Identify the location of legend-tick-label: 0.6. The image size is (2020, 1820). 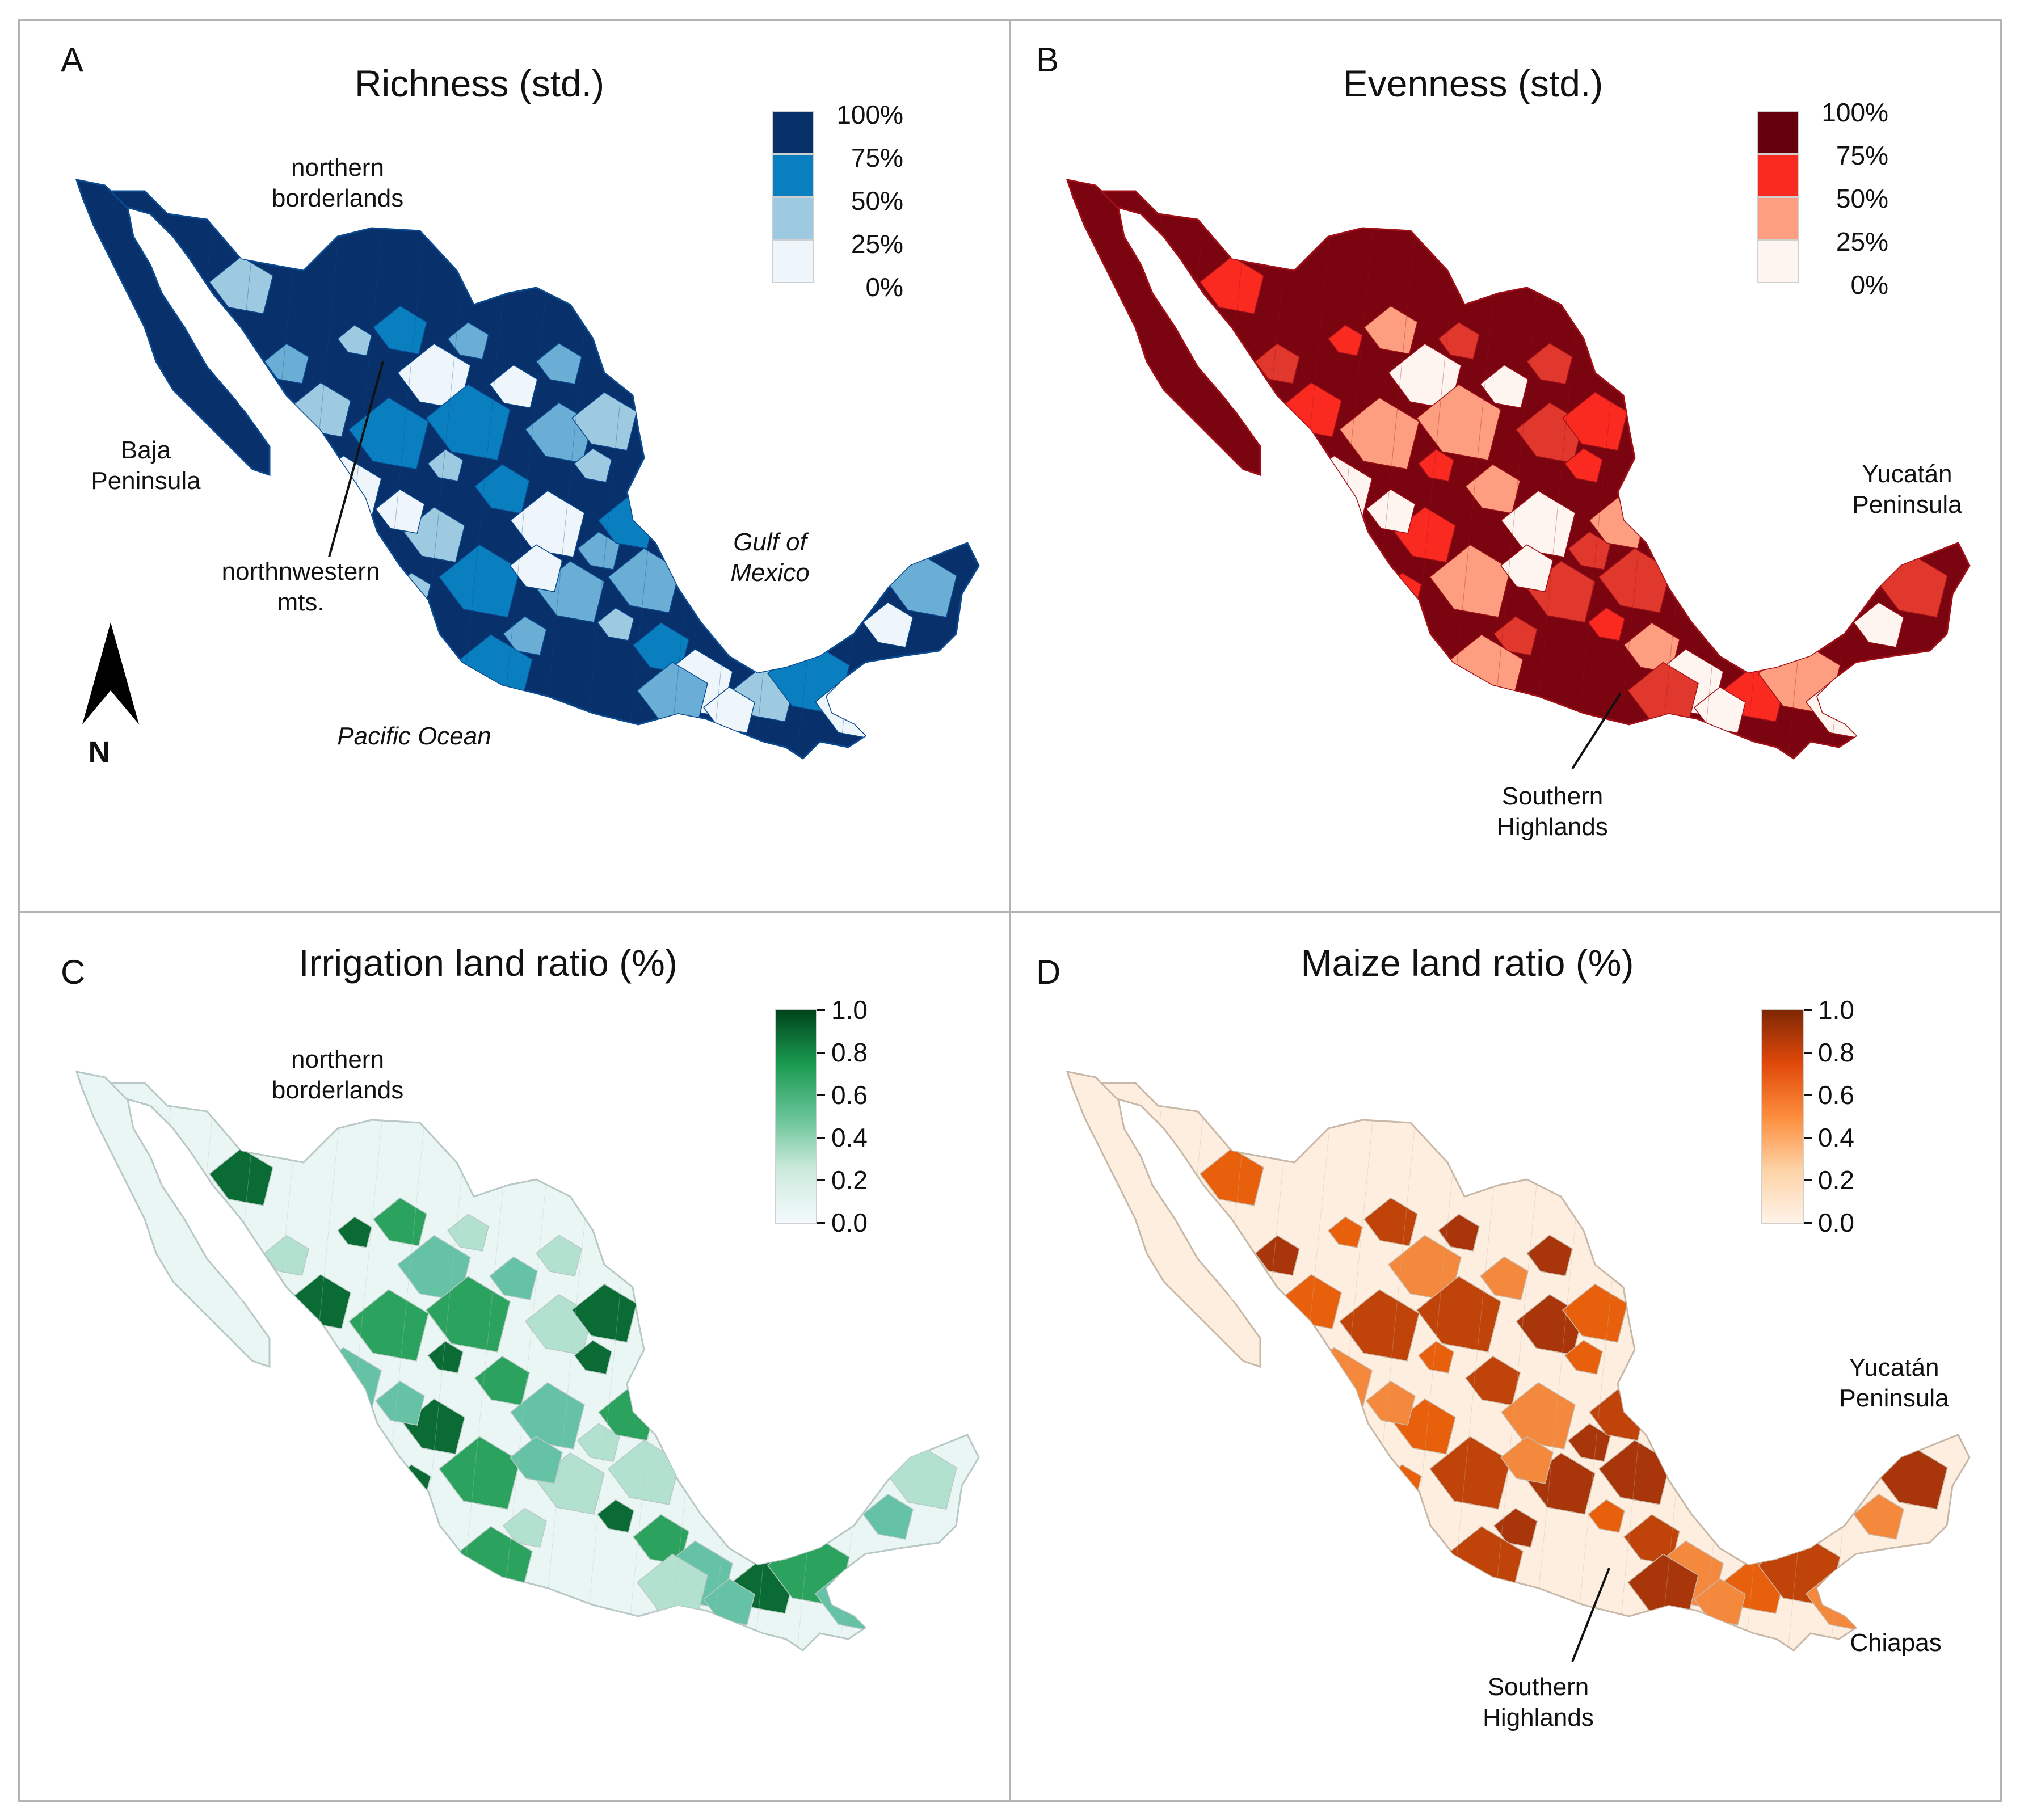
(1836, 1095).